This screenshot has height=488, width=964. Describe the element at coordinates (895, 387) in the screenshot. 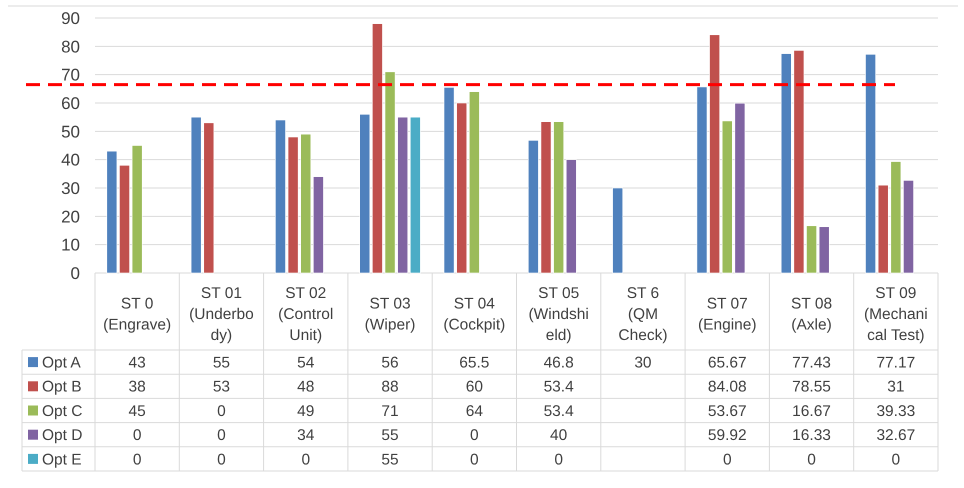

I see `data-label: 31` at that location.